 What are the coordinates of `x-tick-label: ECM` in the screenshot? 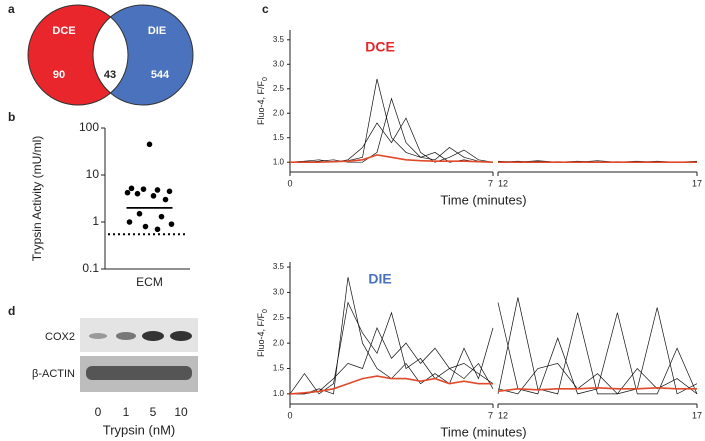 It's located at (149, 282).